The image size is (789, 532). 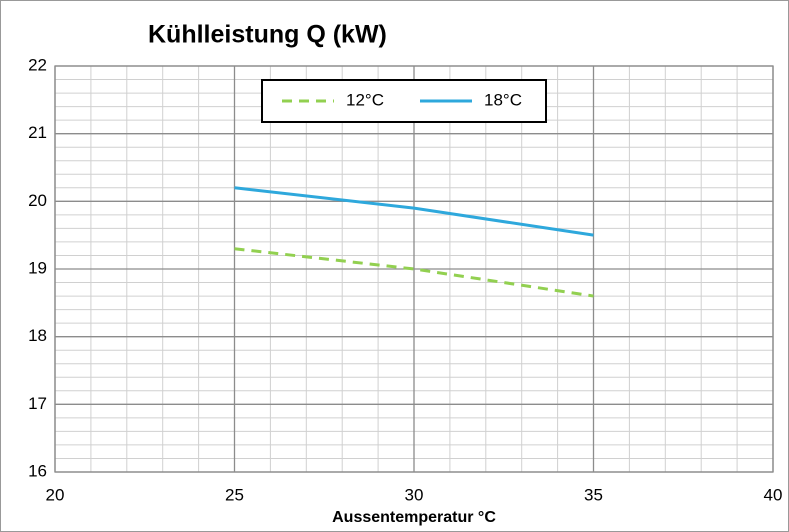 What do you see at coordinates (37, 335) in the screenshot?
I see `y-tick-label: 18` at bounding box center [37, 335].